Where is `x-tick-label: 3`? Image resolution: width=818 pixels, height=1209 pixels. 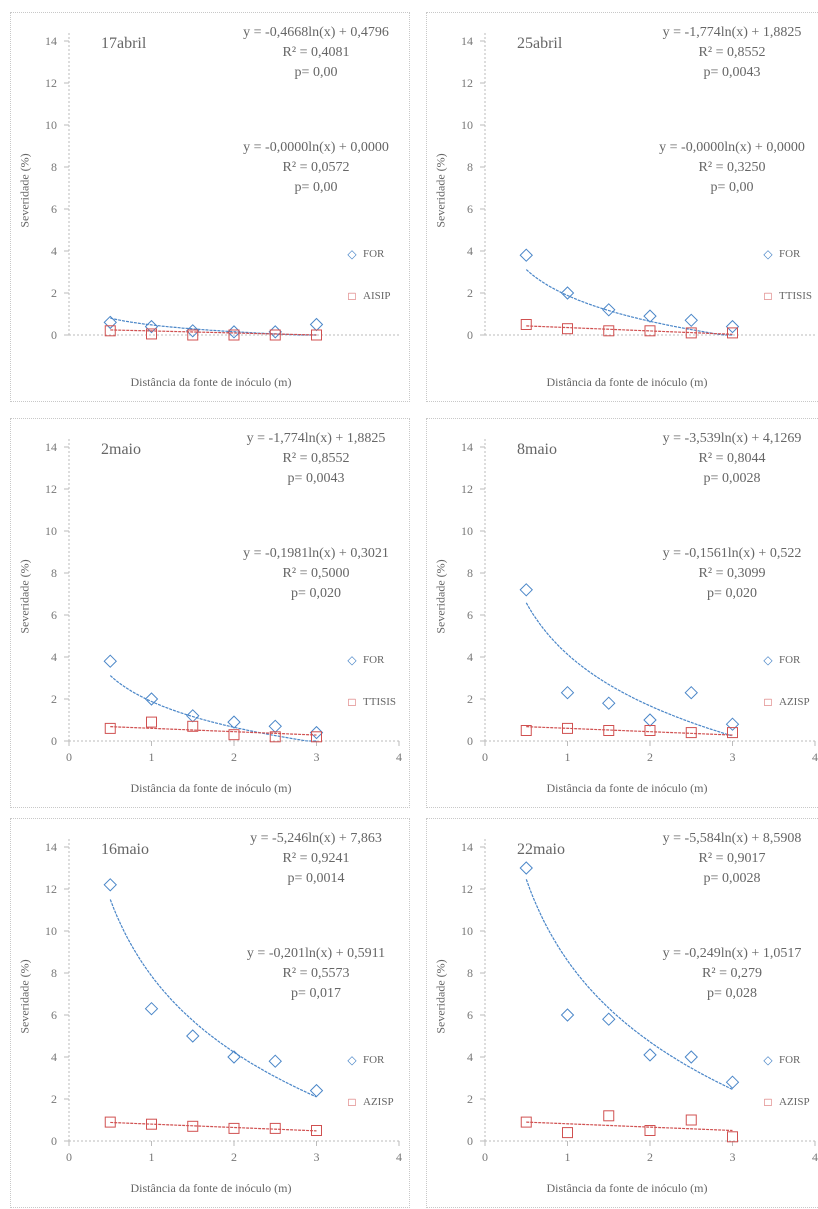 x-tick-label: 3 is located at coordinates (317, 757).